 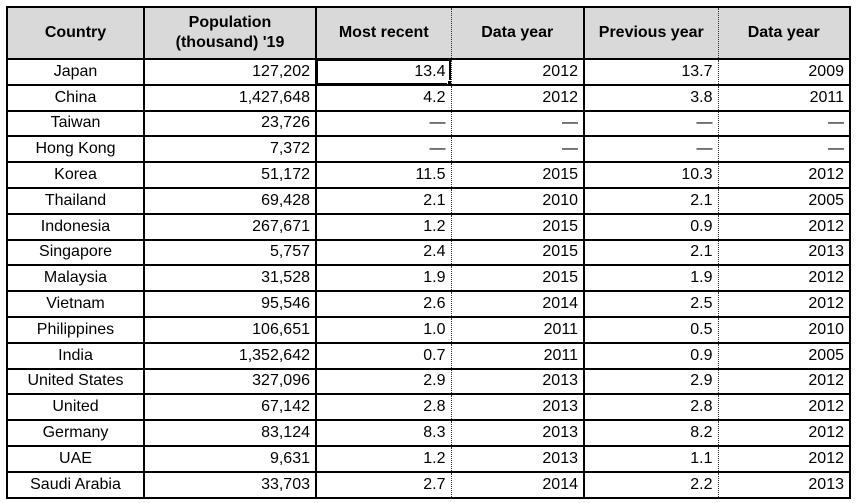 What do you see at coordinates (75, 408) in the screenshot?
I see `cell-country: United` at bounding box center [75, 408].